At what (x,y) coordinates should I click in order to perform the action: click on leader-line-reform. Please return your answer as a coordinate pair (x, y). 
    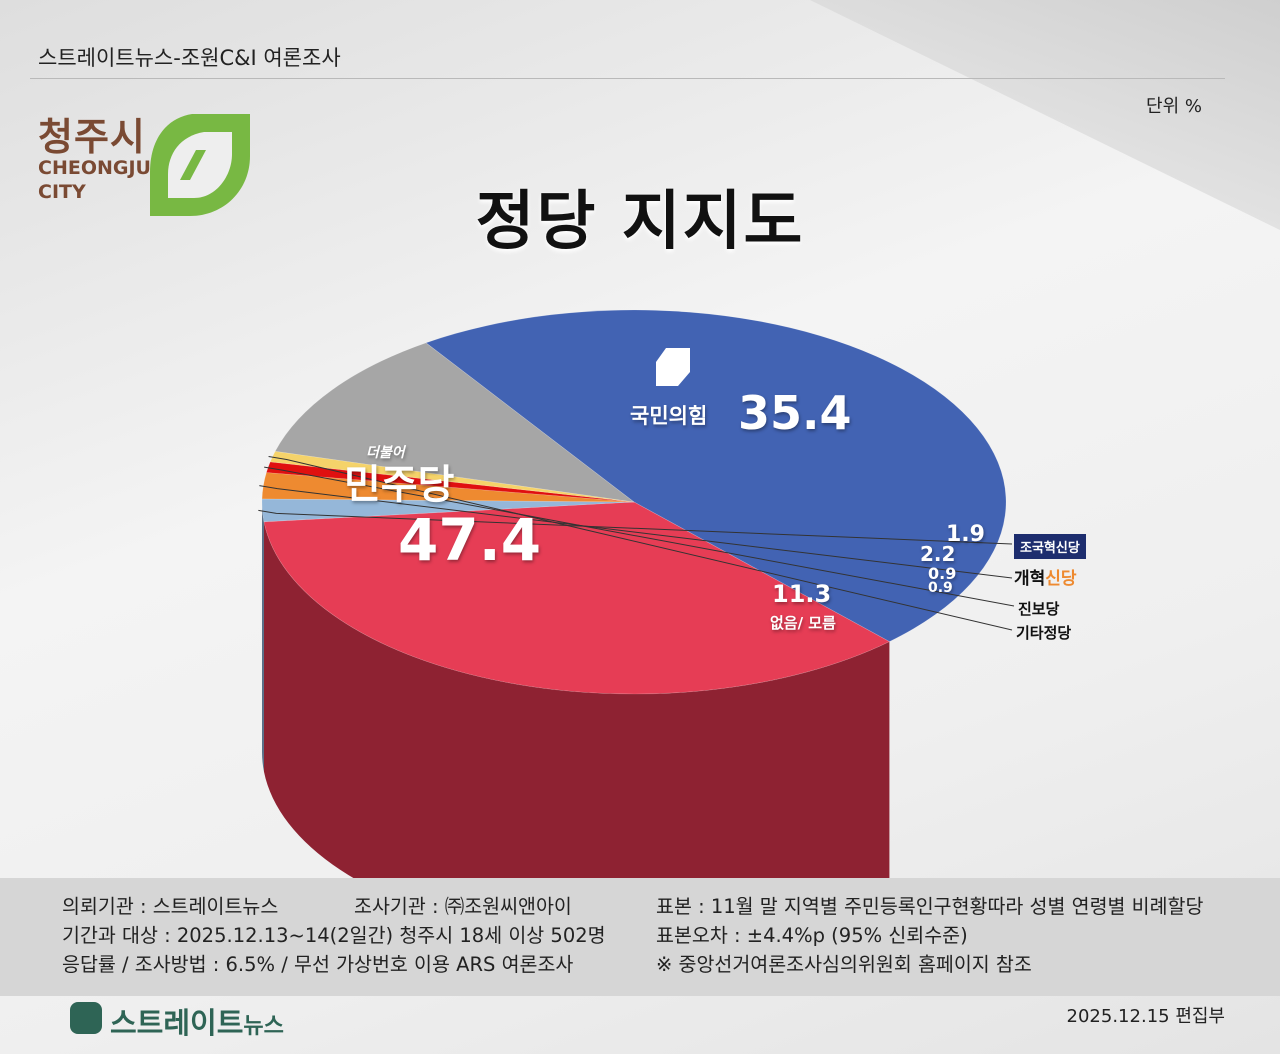
    Looking at the image, I should click on (636, 532).